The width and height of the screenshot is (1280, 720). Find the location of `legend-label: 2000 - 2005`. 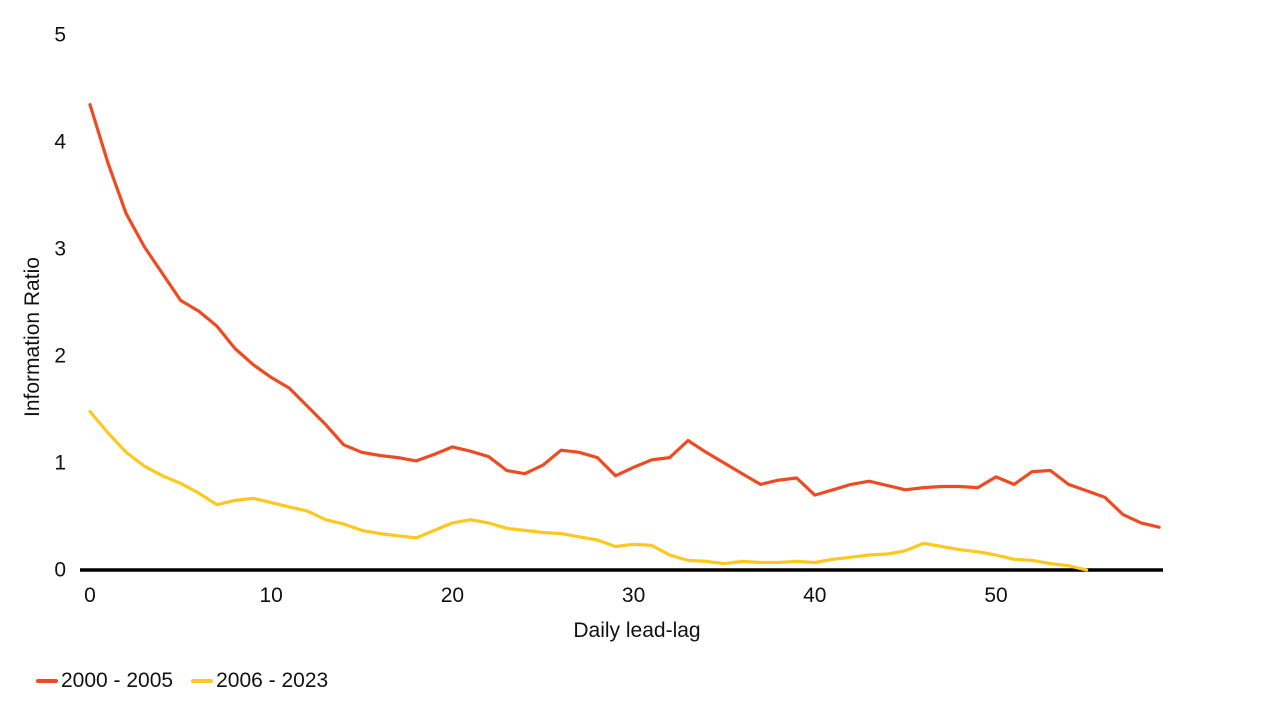

legend-label: 2000 - 2005 is located at coordinates (117, 680).